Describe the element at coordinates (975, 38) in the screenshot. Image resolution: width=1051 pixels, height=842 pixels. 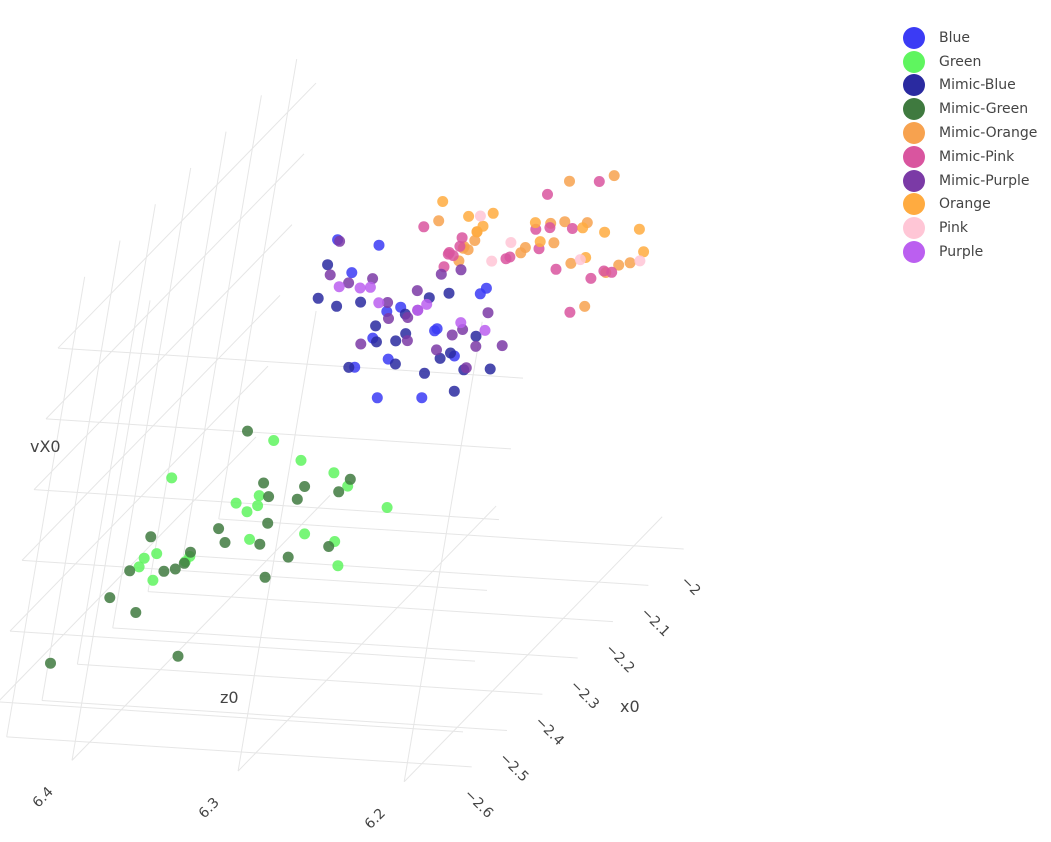
I see `legend-item-blue: Blue` at that location.